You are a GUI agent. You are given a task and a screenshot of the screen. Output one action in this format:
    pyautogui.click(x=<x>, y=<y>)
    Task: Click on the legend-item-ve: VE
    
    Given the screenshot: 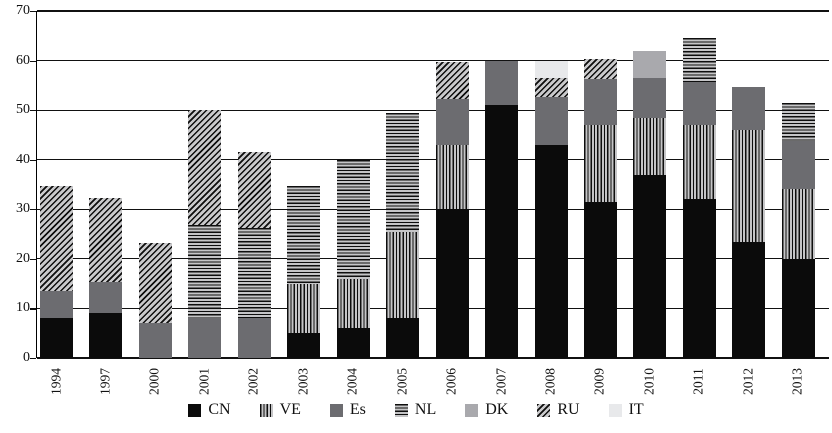 What is the action you would take?
    pyautogui.click(x=280, y=410)
    